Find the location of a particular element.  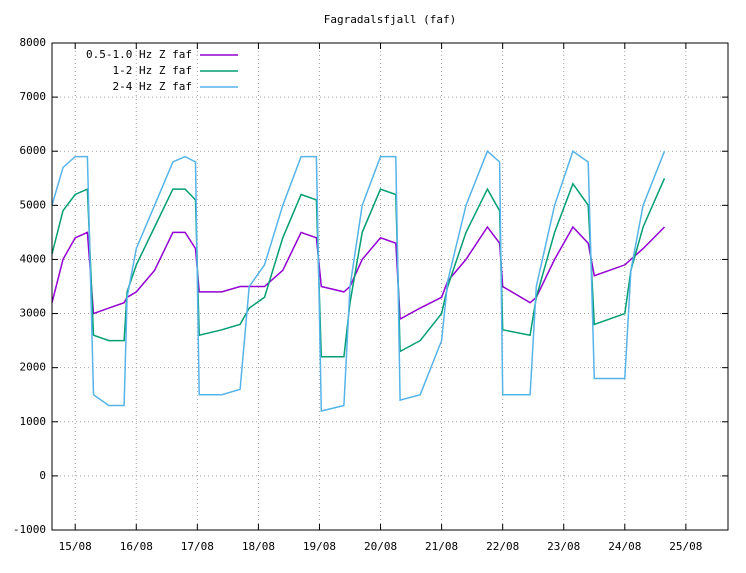

x-tick-label: 18/08 is located at coordinates (258, 546).